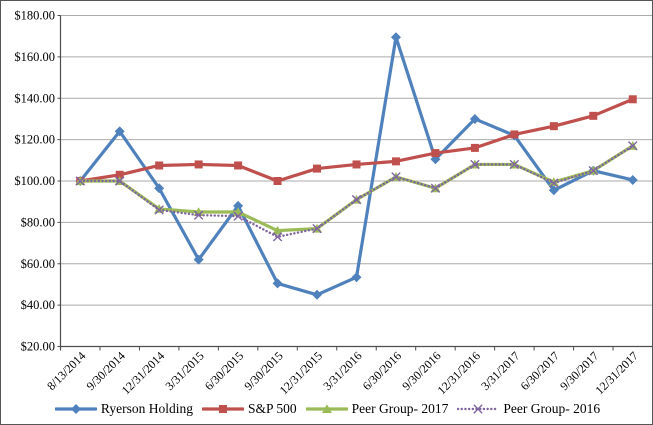 Image resolution: width=653 pixels, height=425 pixels. What do you see at coordinates (301, 373) in the screenshot?
I see `x-axis-label: 12/31/2015` at bounding box center [301, 373].